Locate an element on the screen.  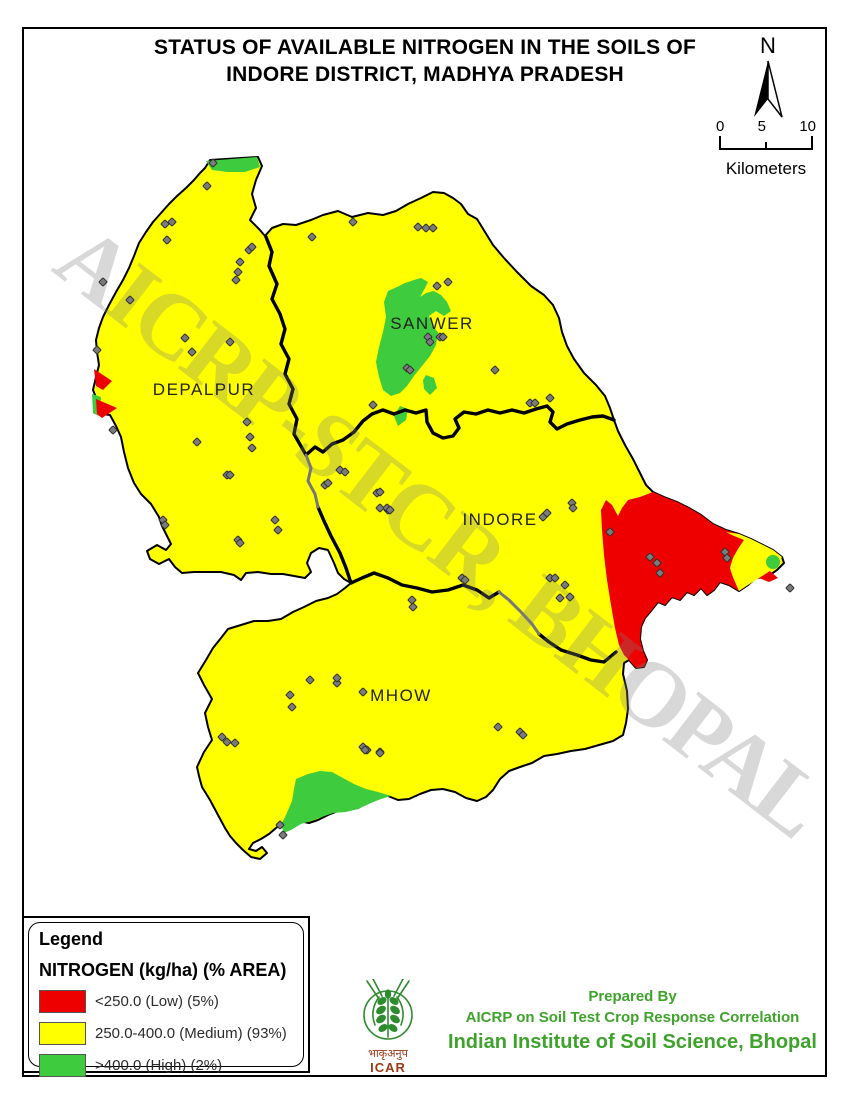
legend-swatch-low is located at coordinates (62, 1001).